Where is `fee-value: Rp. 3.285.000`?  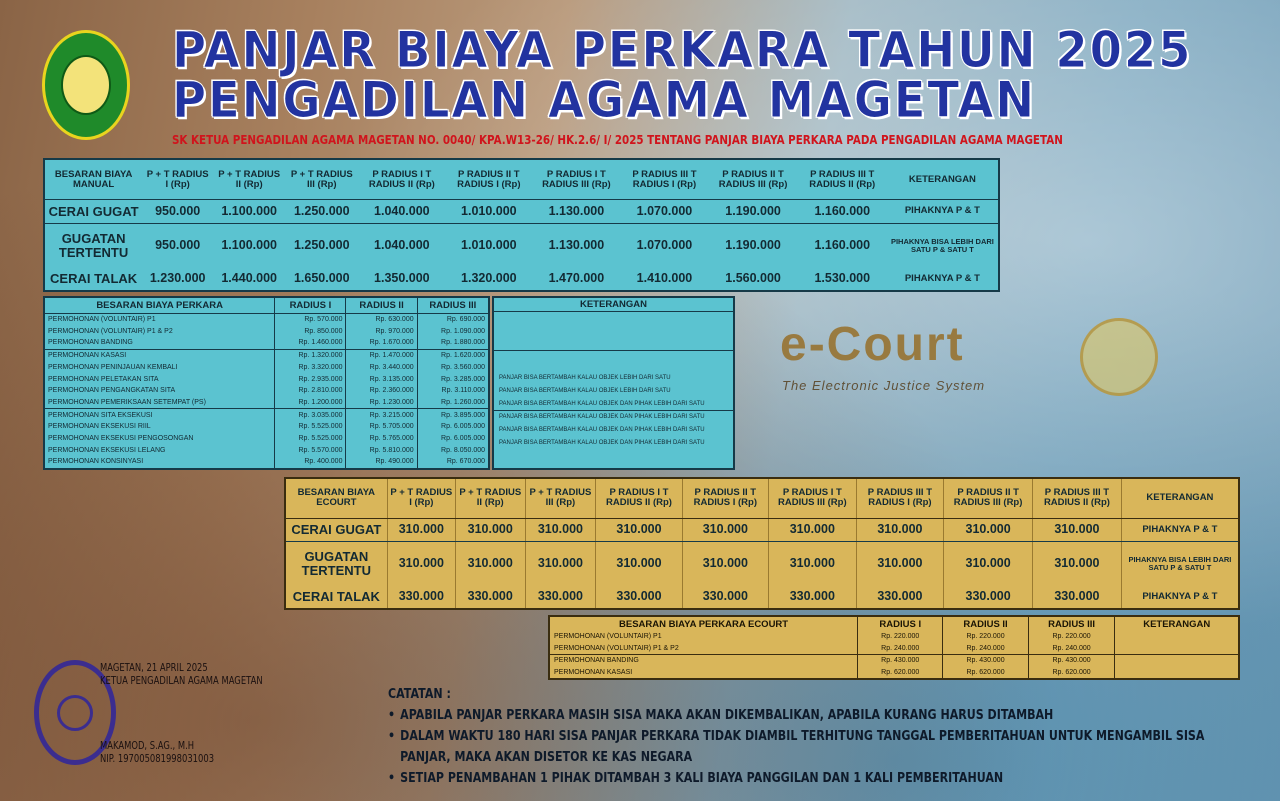 fee-value: Rp. 3.285.000 is located at coordinates (453, 379).